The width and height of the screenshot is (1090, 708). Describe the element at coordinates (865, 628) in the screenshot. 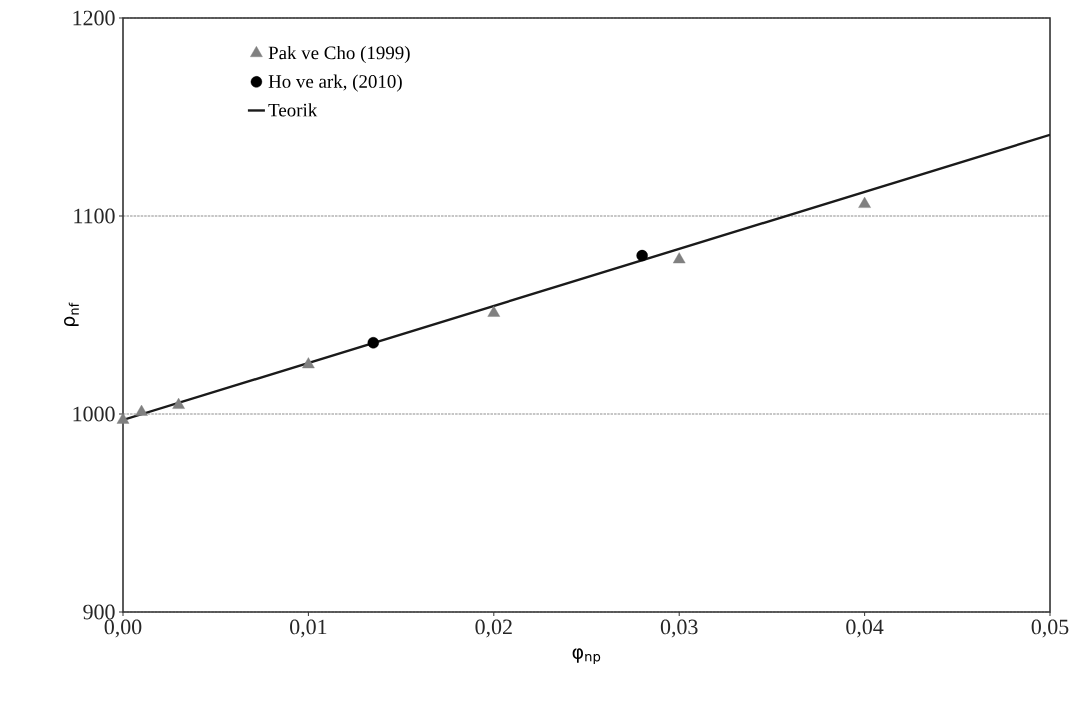

I see `x-tick-label: 0,04` at that location.